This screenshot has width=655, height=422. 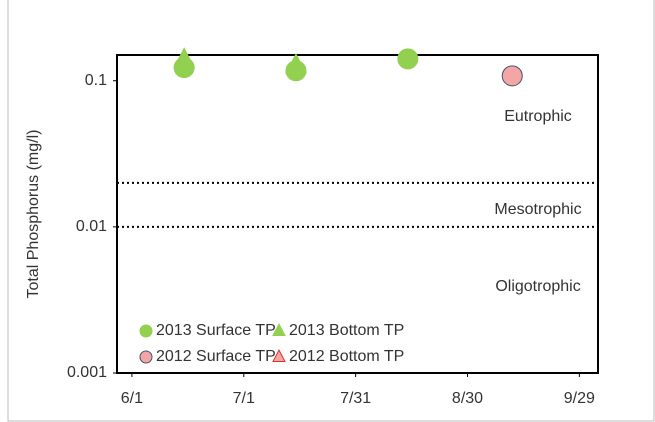 I want to click on x-tick-label: 9/29, so click(x=579, y=398).